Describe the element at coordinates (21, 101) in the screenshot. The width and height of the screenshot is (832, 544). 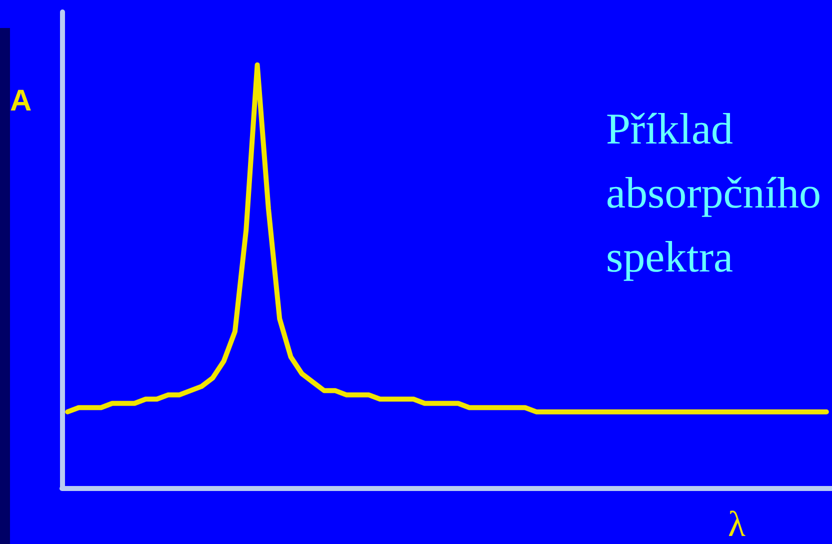
I see `y-axis-title: A` at that location.